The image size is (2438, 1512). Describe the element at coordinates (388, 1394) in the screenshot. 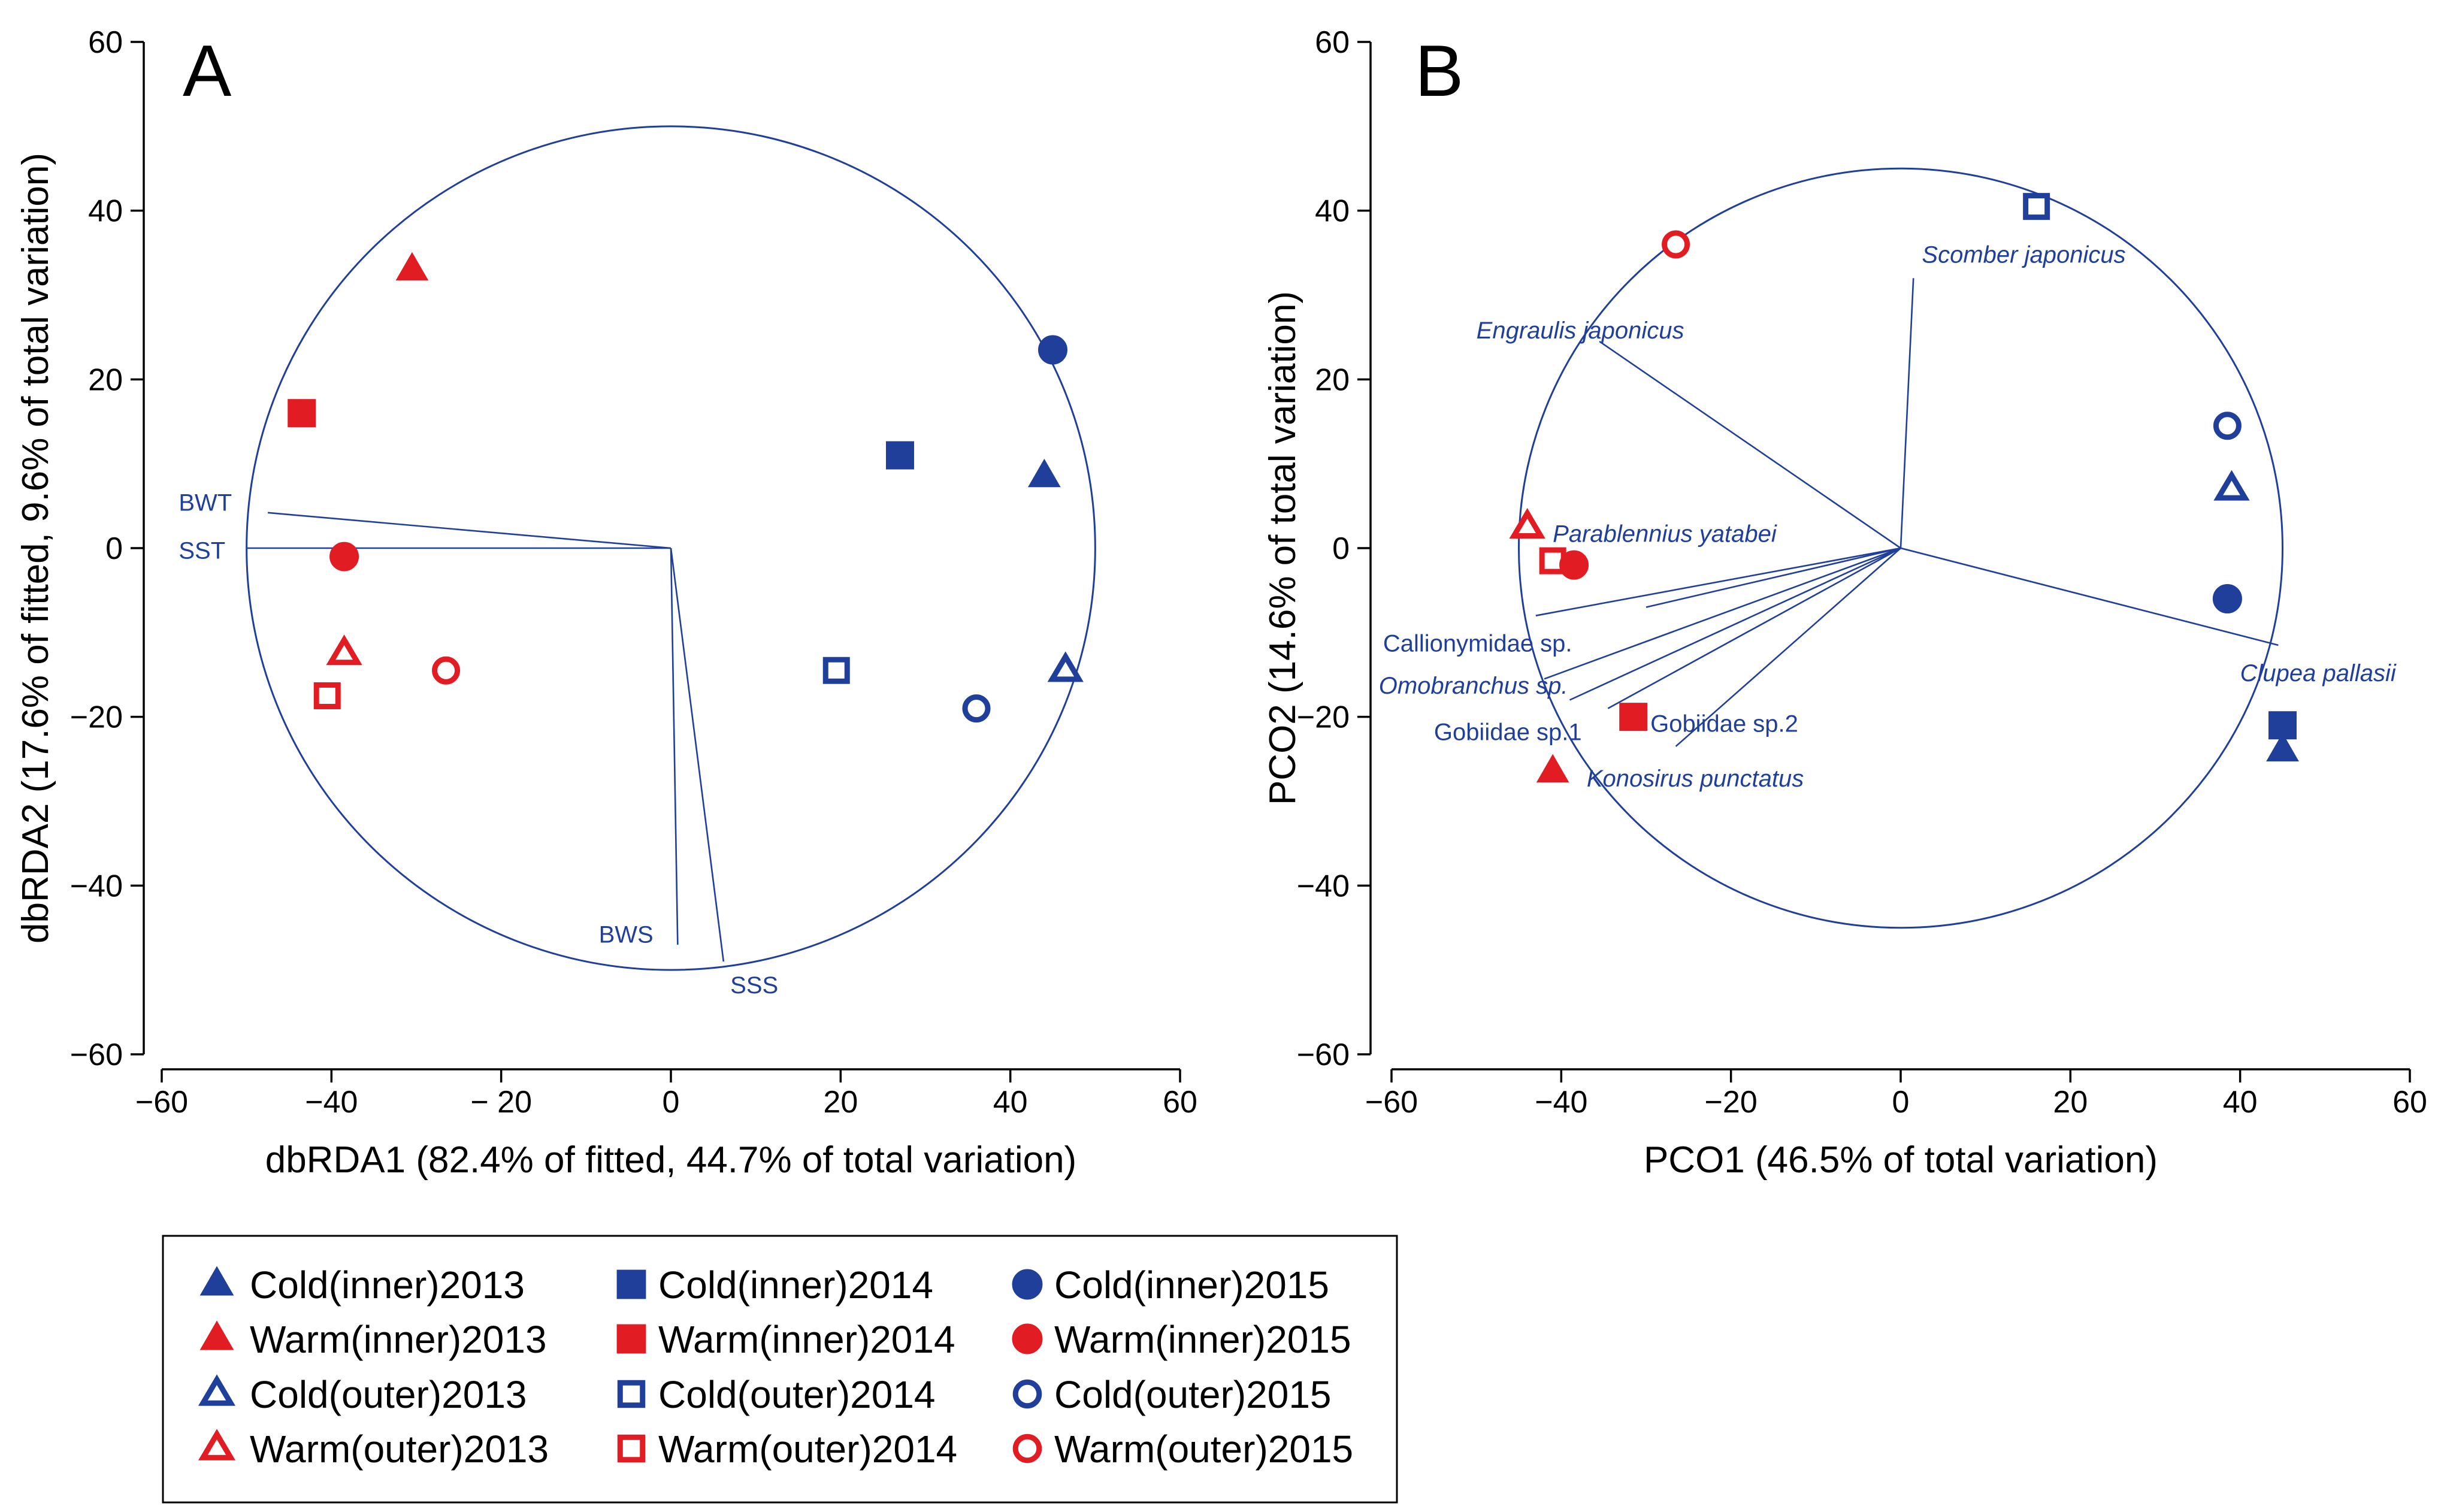

I see `legend-label-cold-outer-2013: Cold(outer)2013` at that location.